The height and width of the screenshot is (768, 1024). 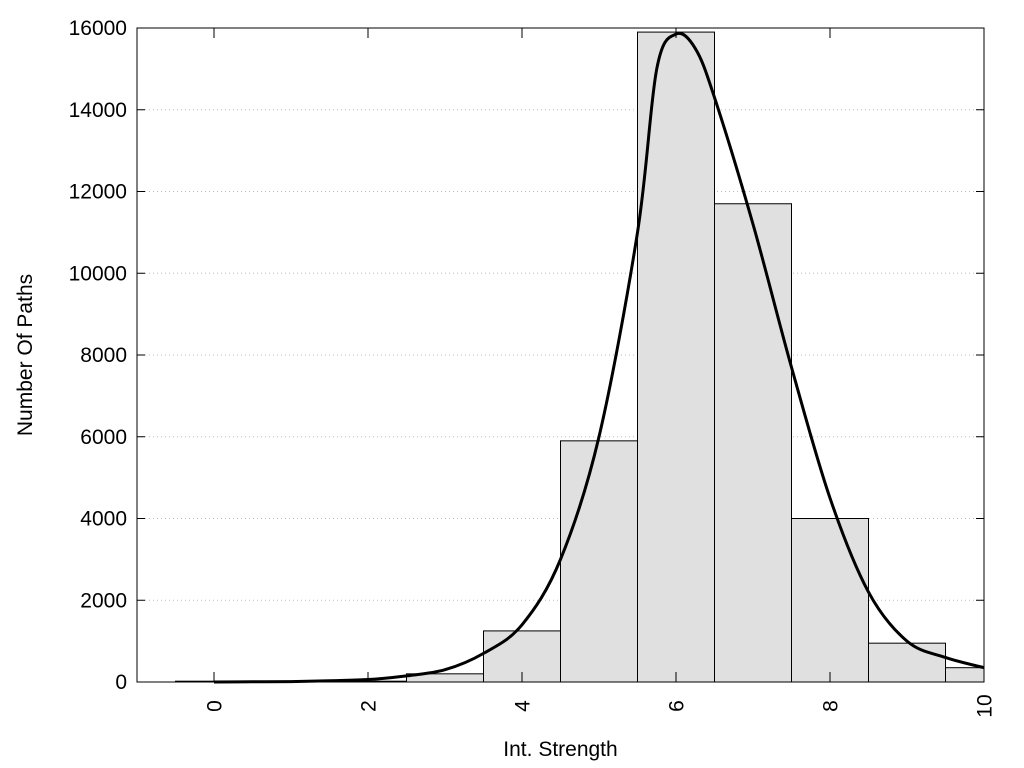 I want to click on x-tick-label: 0, so click(x=214, y=706).